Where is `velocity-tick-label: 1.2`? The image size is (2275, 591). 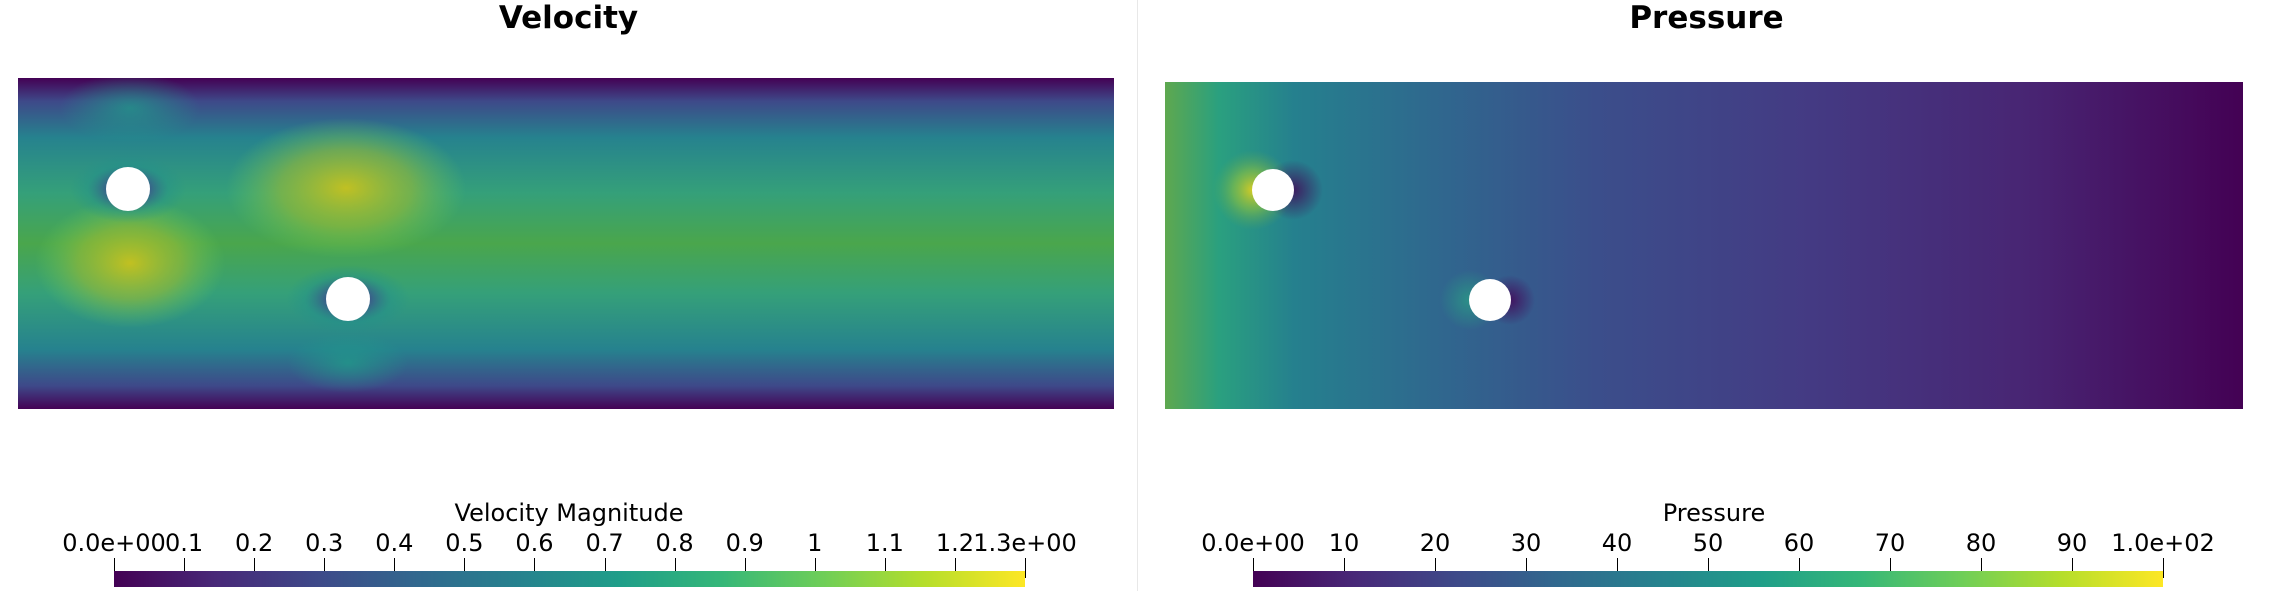
velocity-tick-label: 1.2 is located at coordinates (955, 543).